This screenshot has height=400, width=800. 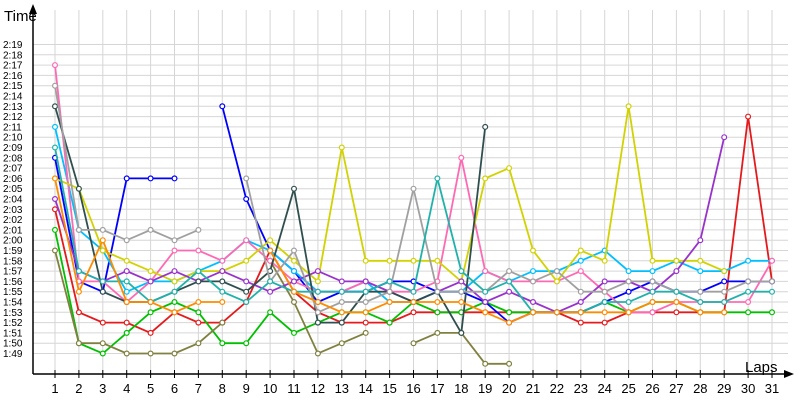 I want to click on y-tick-label: 1:55, so click(x=13, y=292).